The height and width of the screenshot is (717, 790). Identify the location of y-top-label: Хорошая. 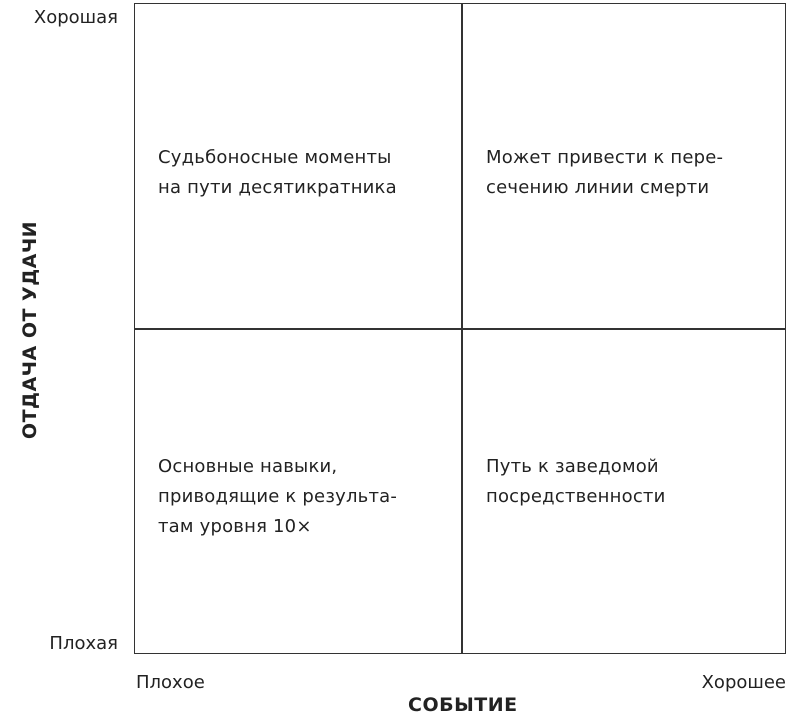
(75, 17).